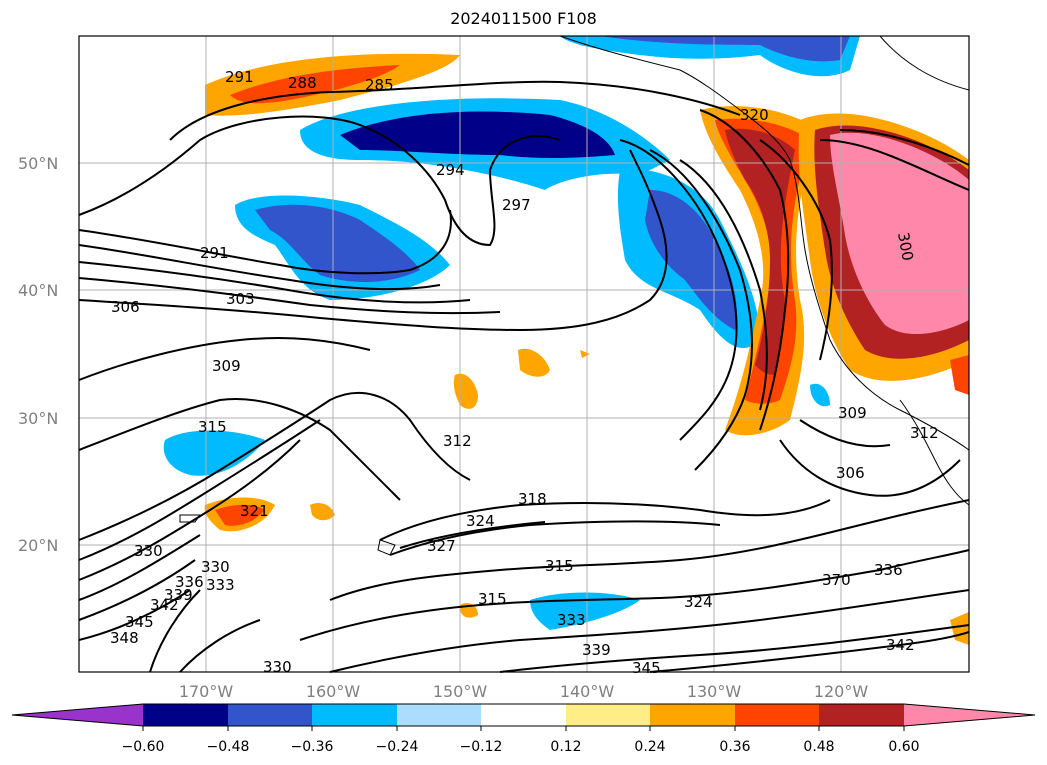 The width and height of the screenshot is (1047, 765). I want to click on contour-label: 320, so click(754, 115).